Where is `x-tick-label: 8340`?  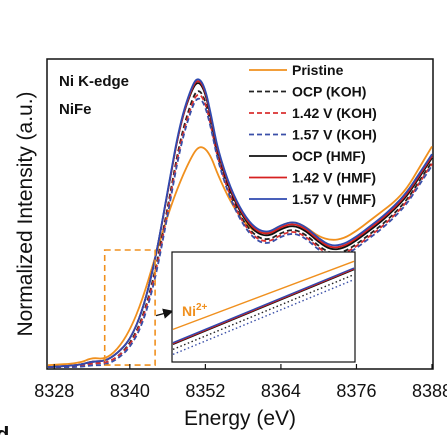
x-tick-label: 8340 is located at coordinates (130, 391).